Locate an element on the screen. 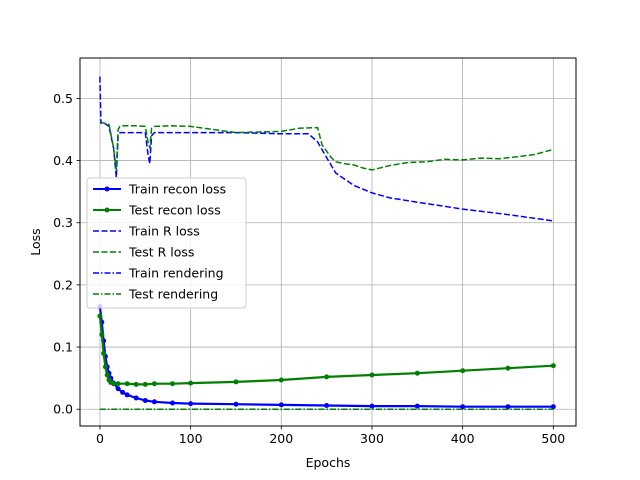 This screenshot has width=640, height=480. x-tick-label: 300 is located at coordinates (372, 438).